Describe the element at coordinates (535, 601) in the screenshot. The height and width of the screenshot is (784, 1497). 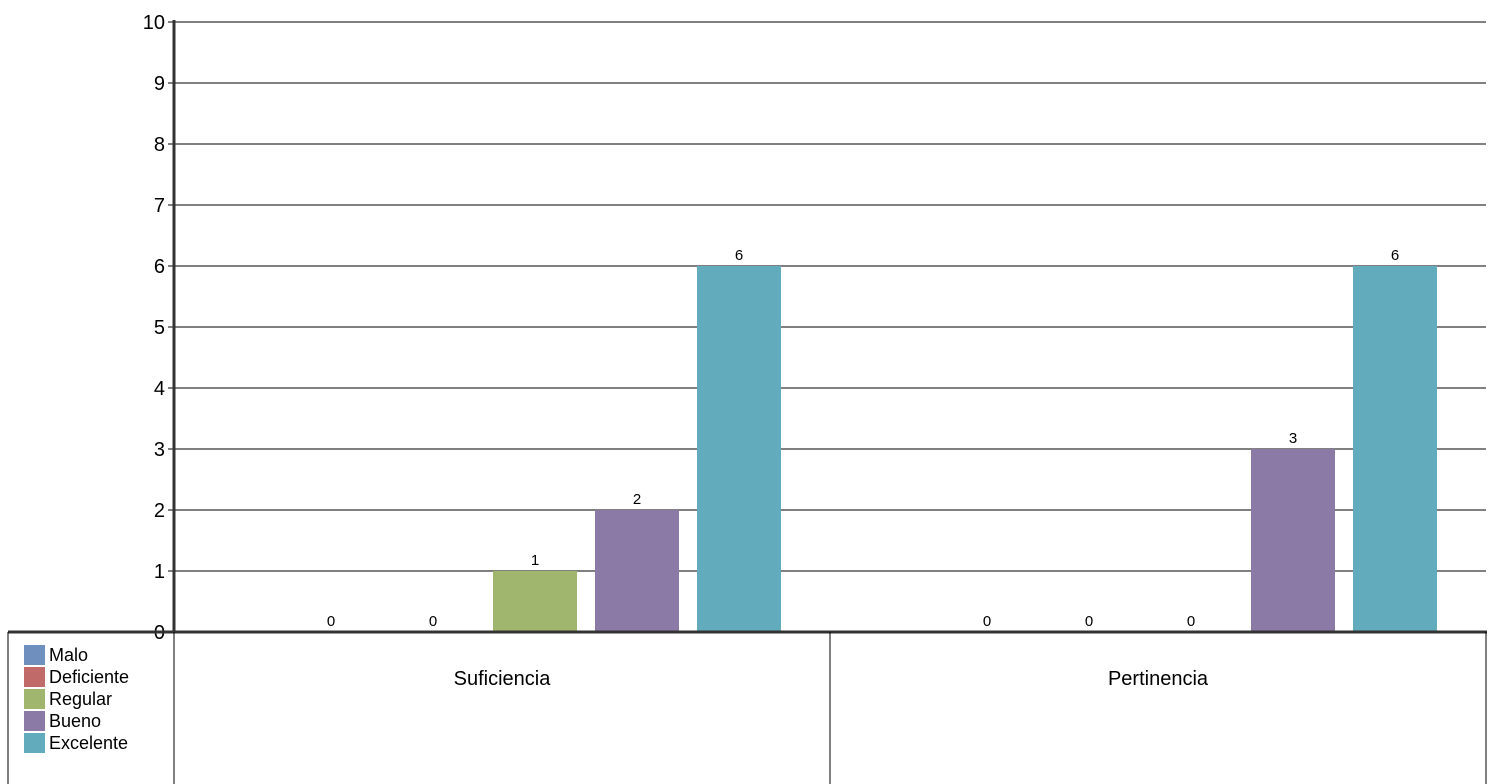
I see `bar-suficiencia-regular` at that location.